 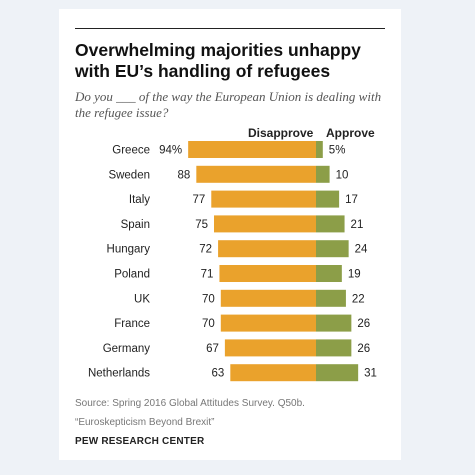 I want to click on approve-value-sweden: 10, so click(x=342, y=175).